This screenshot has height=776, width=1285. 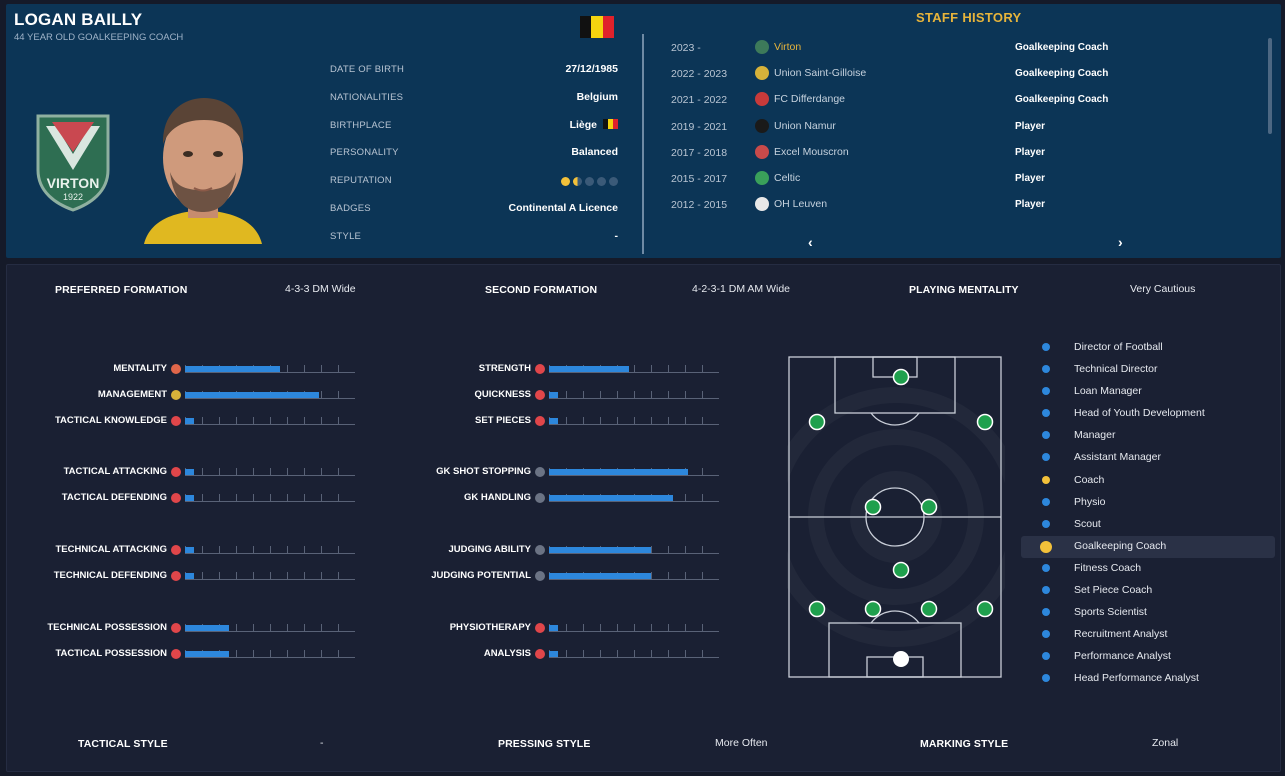 I want to click on history-club-link: FC Differdange, so click(x=810, y=99).